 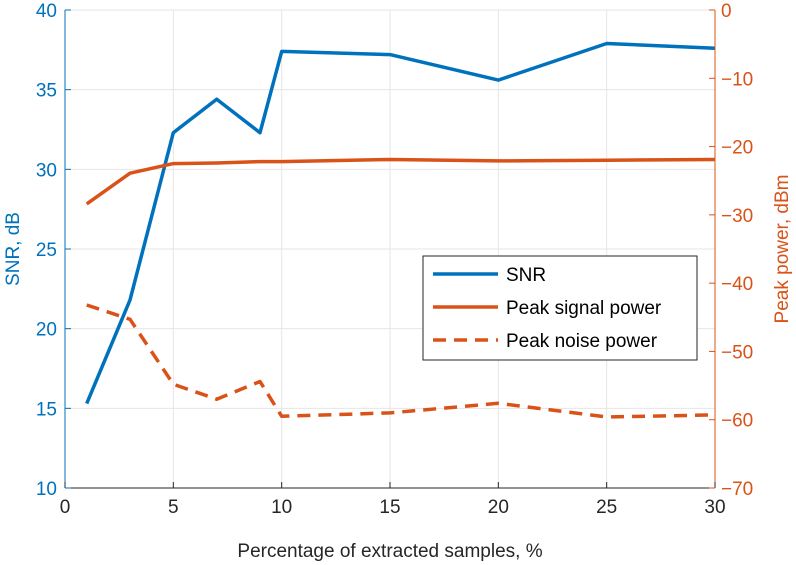 What do you see at coordinates (582, 341) in the screenshot?
I see `legend-entry-label: Peak noise power` at bounding box center [582, 341].